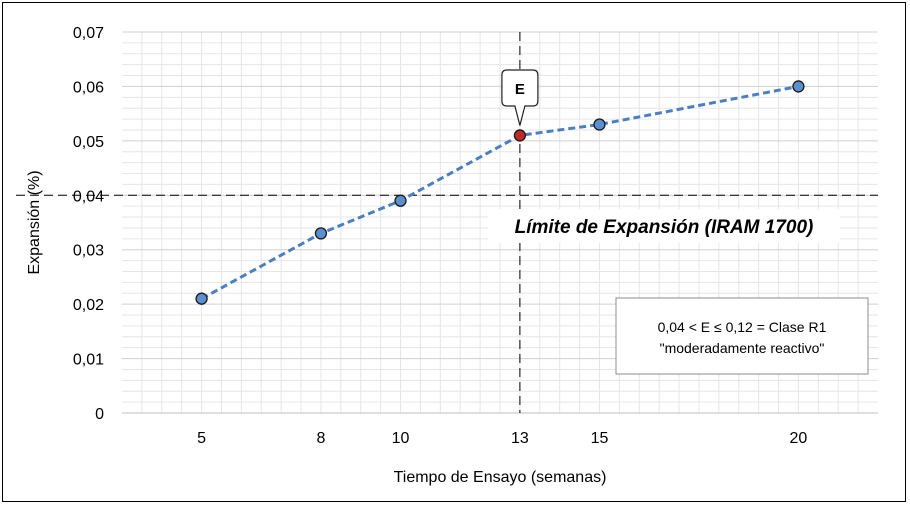 The width and height of the screenshot is (910, 506). What do you see at coordinates (88, 87) in the screenshot?
I see `y-tick-label: 0,06` at bounding box center [88, 87].